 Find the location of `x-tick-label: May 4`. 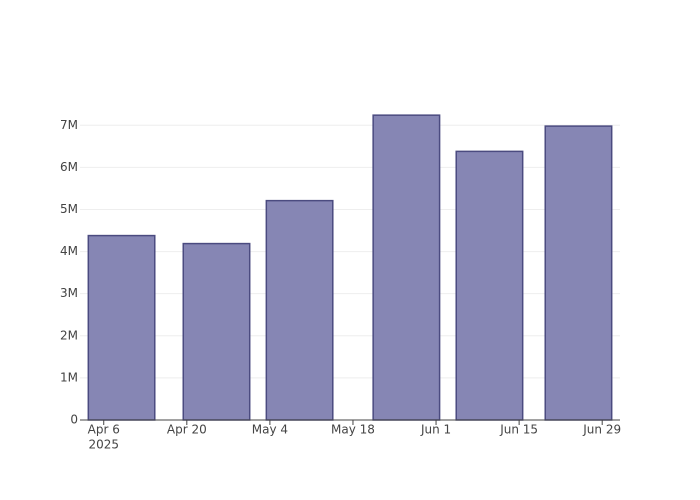

x-tick-label: May 4 is located at coordinates (270, 430).